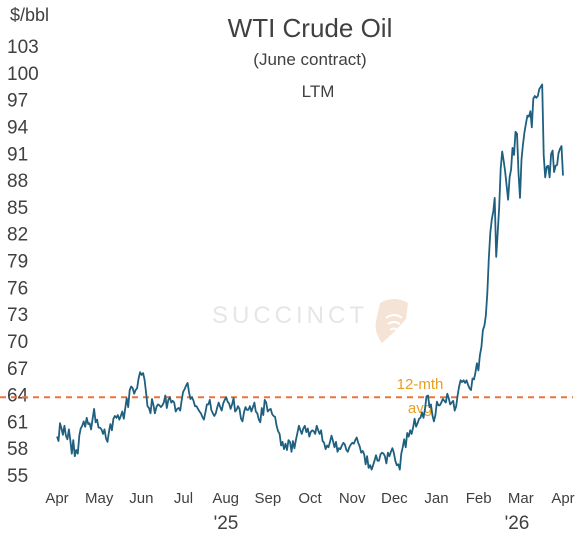 The image size is (581, 536). Describe the element at coordinates (391, 321) in the screenshot. I see `watermark-logo-icon` at that location.